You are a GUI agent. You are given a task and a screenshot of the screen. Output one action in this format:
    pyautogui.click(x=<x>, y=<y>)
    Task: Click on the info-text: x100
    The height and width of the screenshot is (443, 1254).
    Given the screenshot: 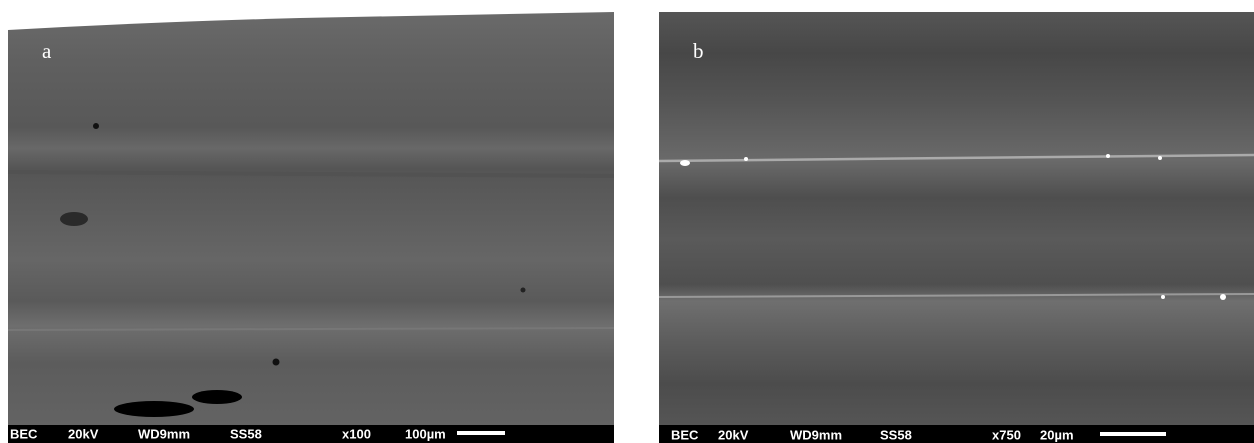 What is the action you would take?
    pyautogui.click(x=356, y=433)
    